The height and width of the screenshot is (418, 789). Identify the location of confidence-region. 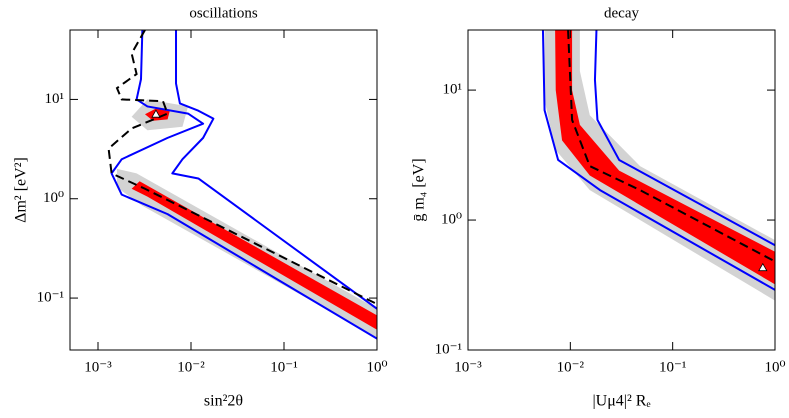
(254, 255).